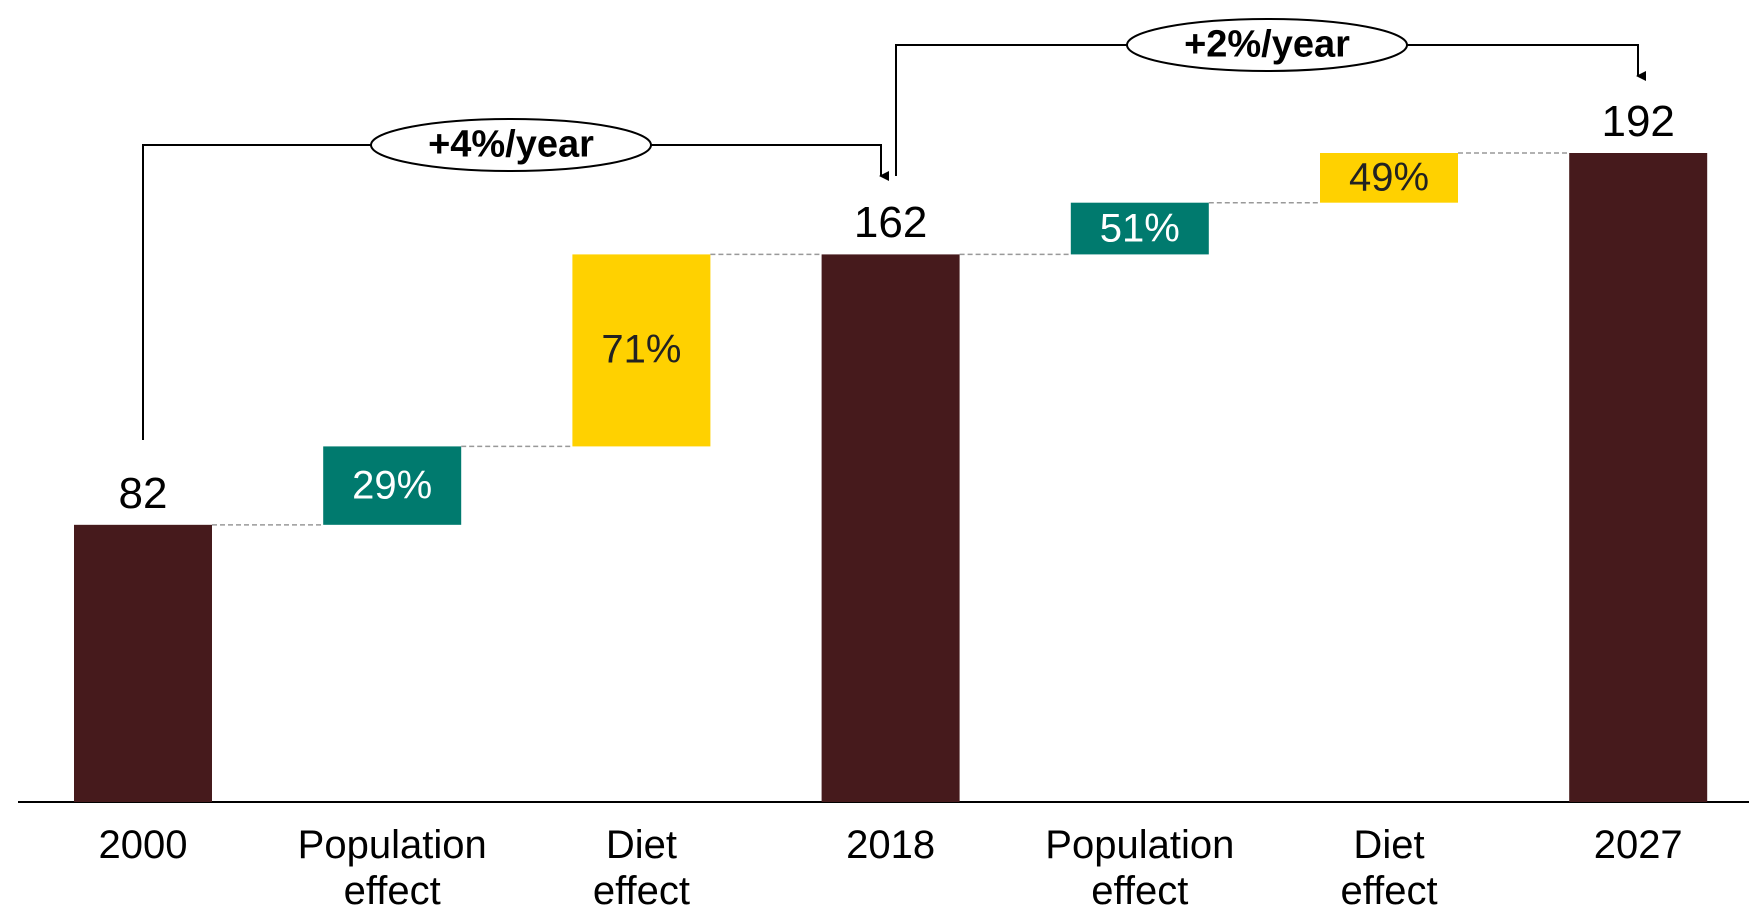  I want to click on data-label: 29%, so click(392, 485).